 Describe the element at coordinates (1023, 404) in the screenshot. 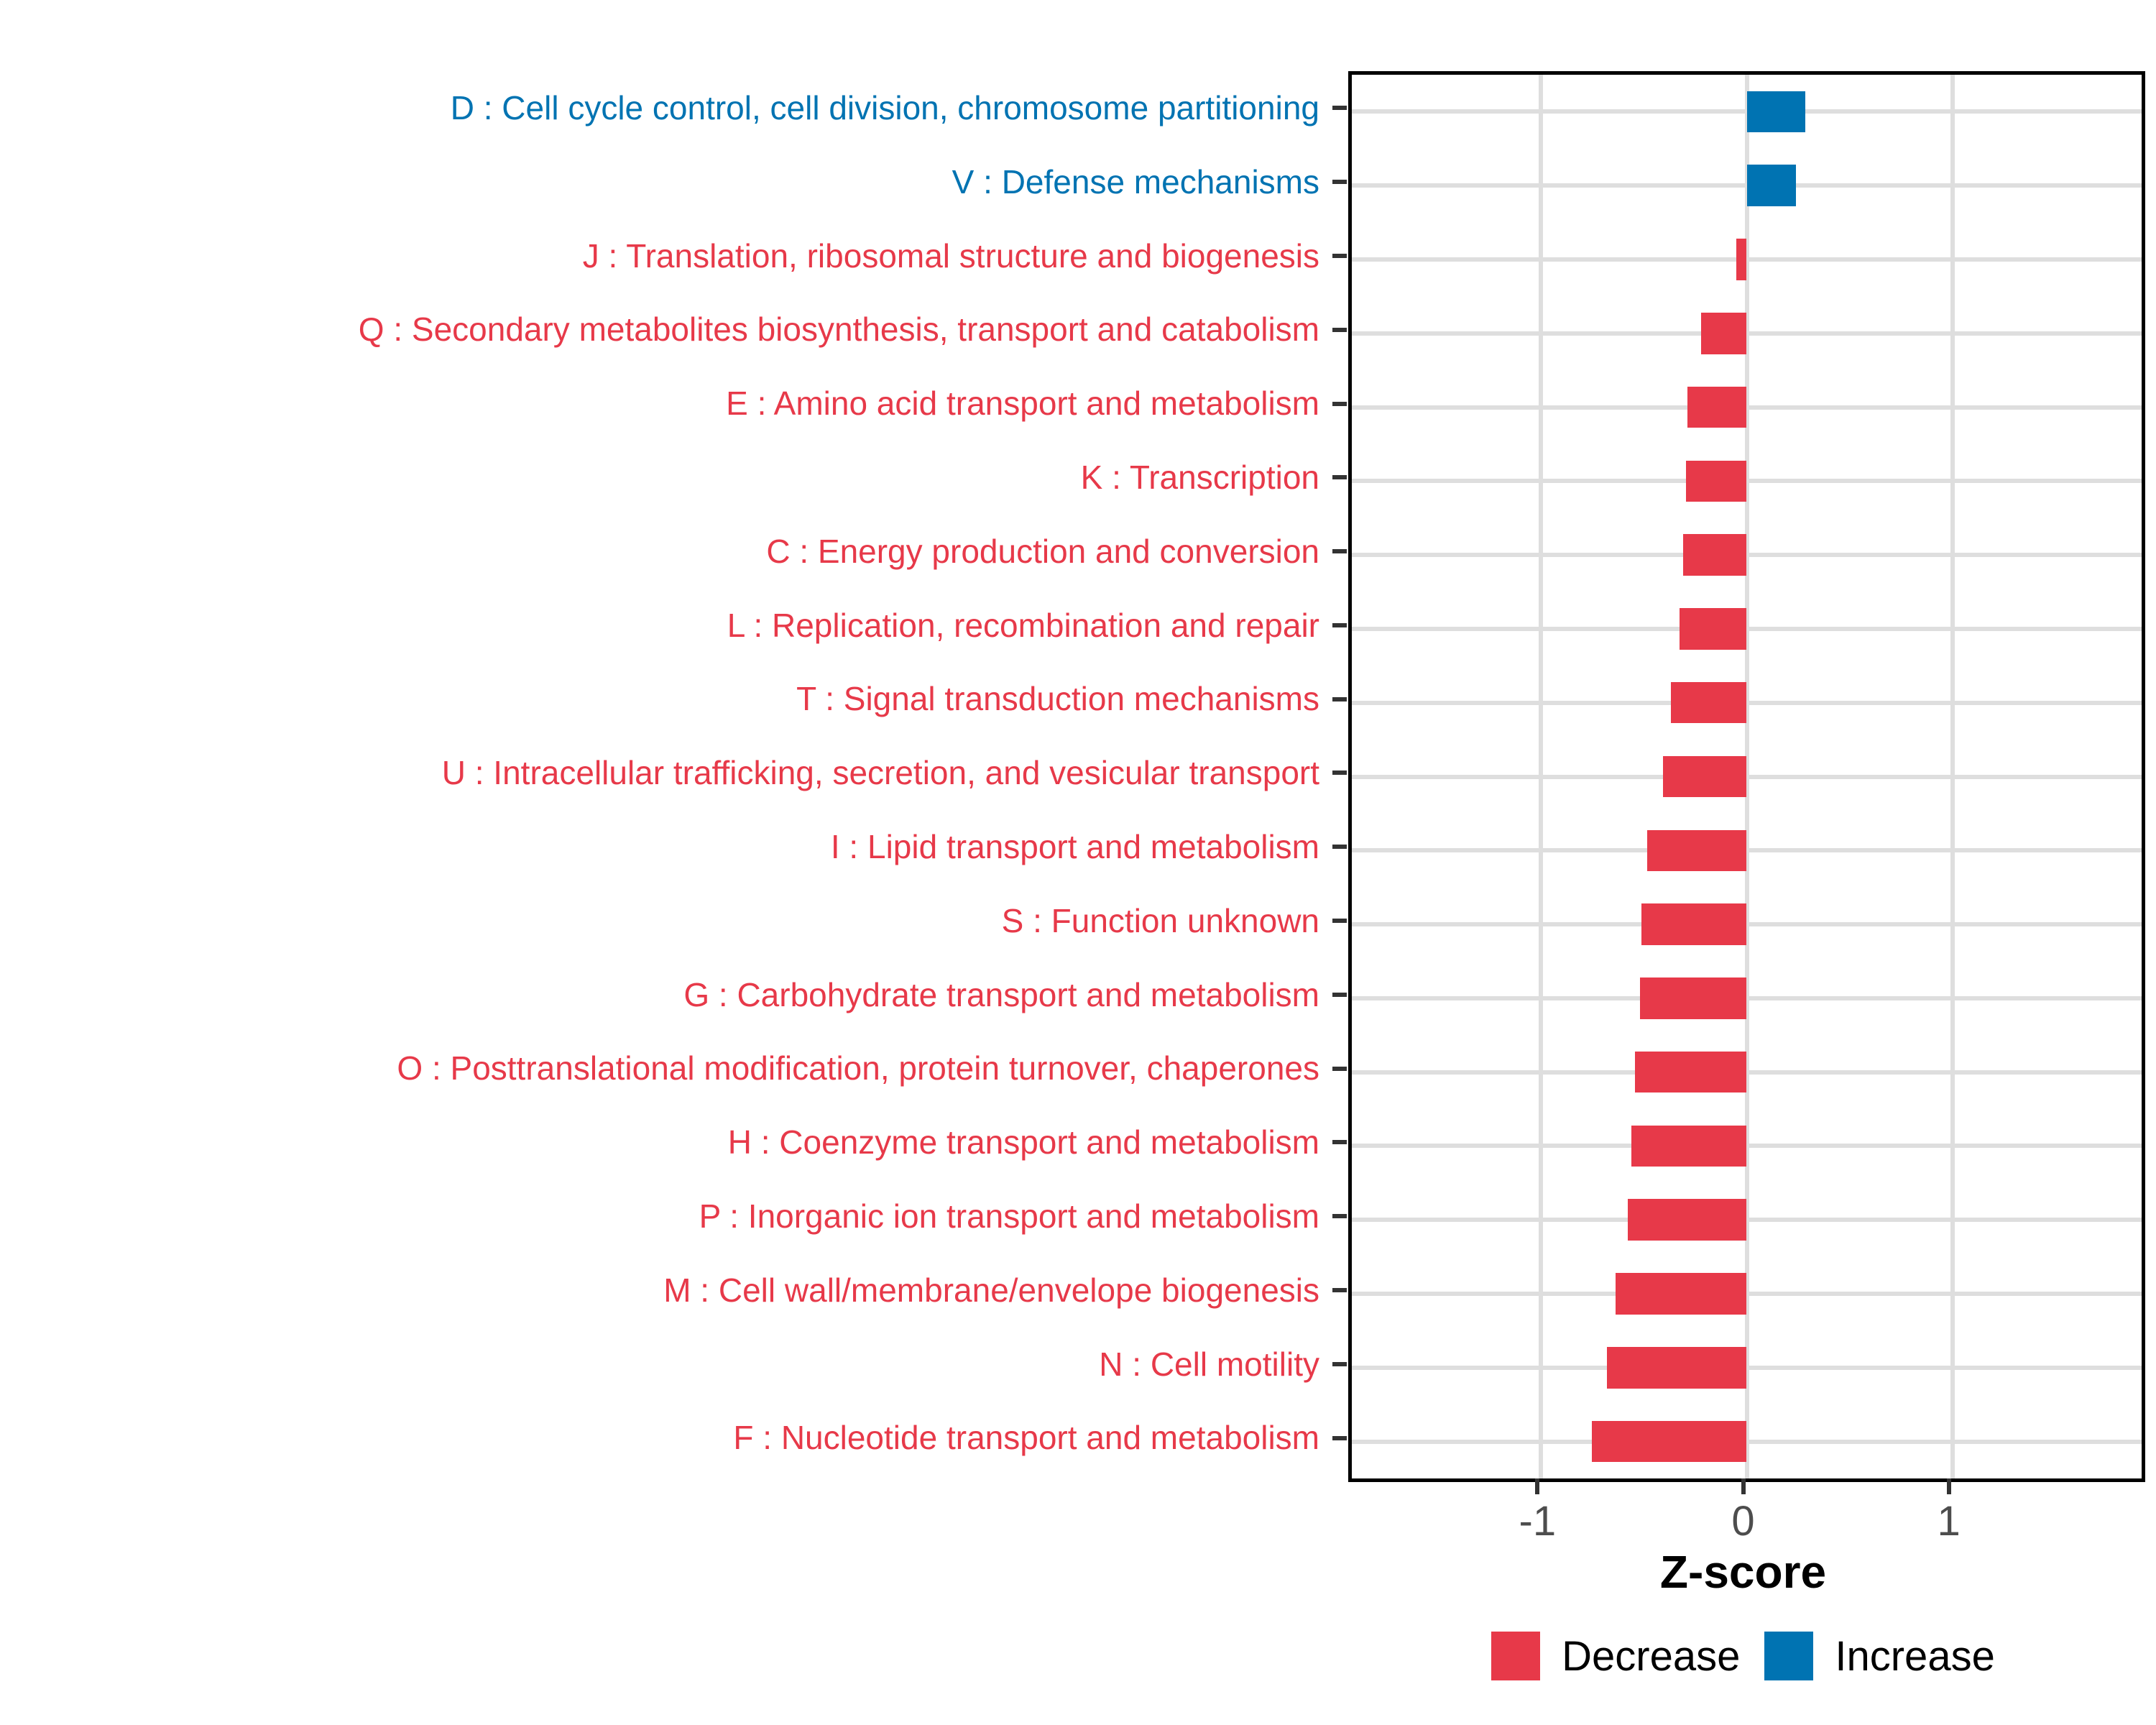

I see `category-label-E: E : Amino acid transport and metabolism` at that location.